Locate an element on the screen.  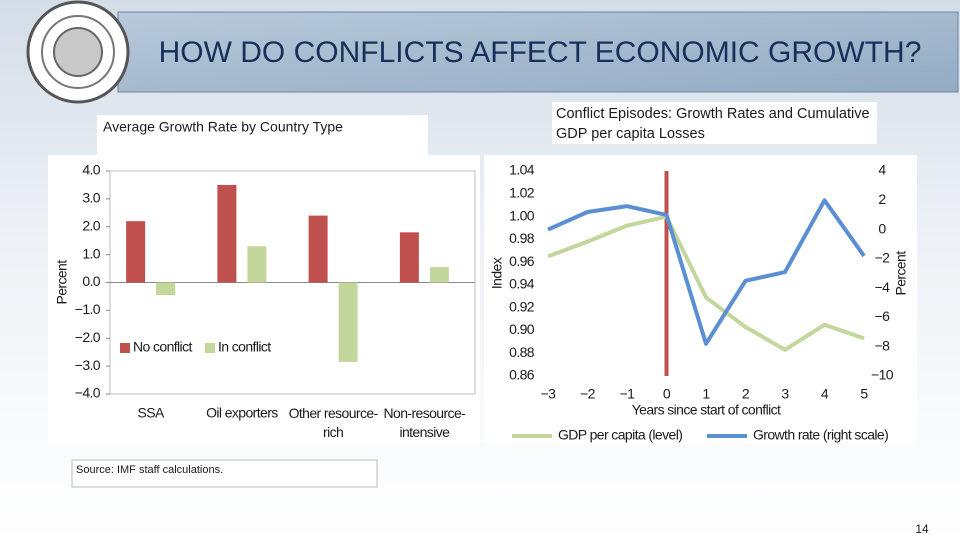
x-tick-label: 0 is located at coordinates (667, 394).